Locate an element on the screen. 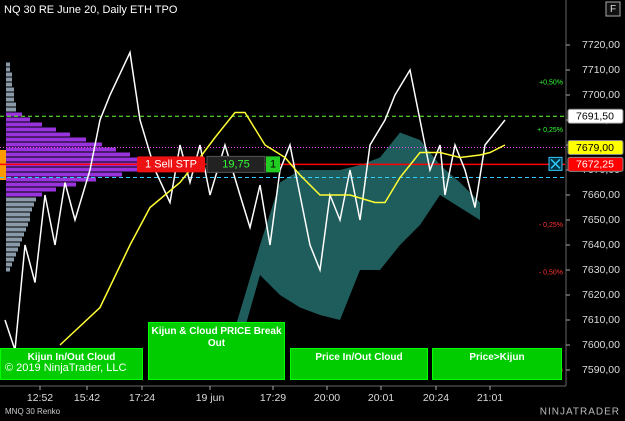 The height and width of the screenshot is (421, 625). y-tick-label: 7640,00 is located at coordinates (601, 245).